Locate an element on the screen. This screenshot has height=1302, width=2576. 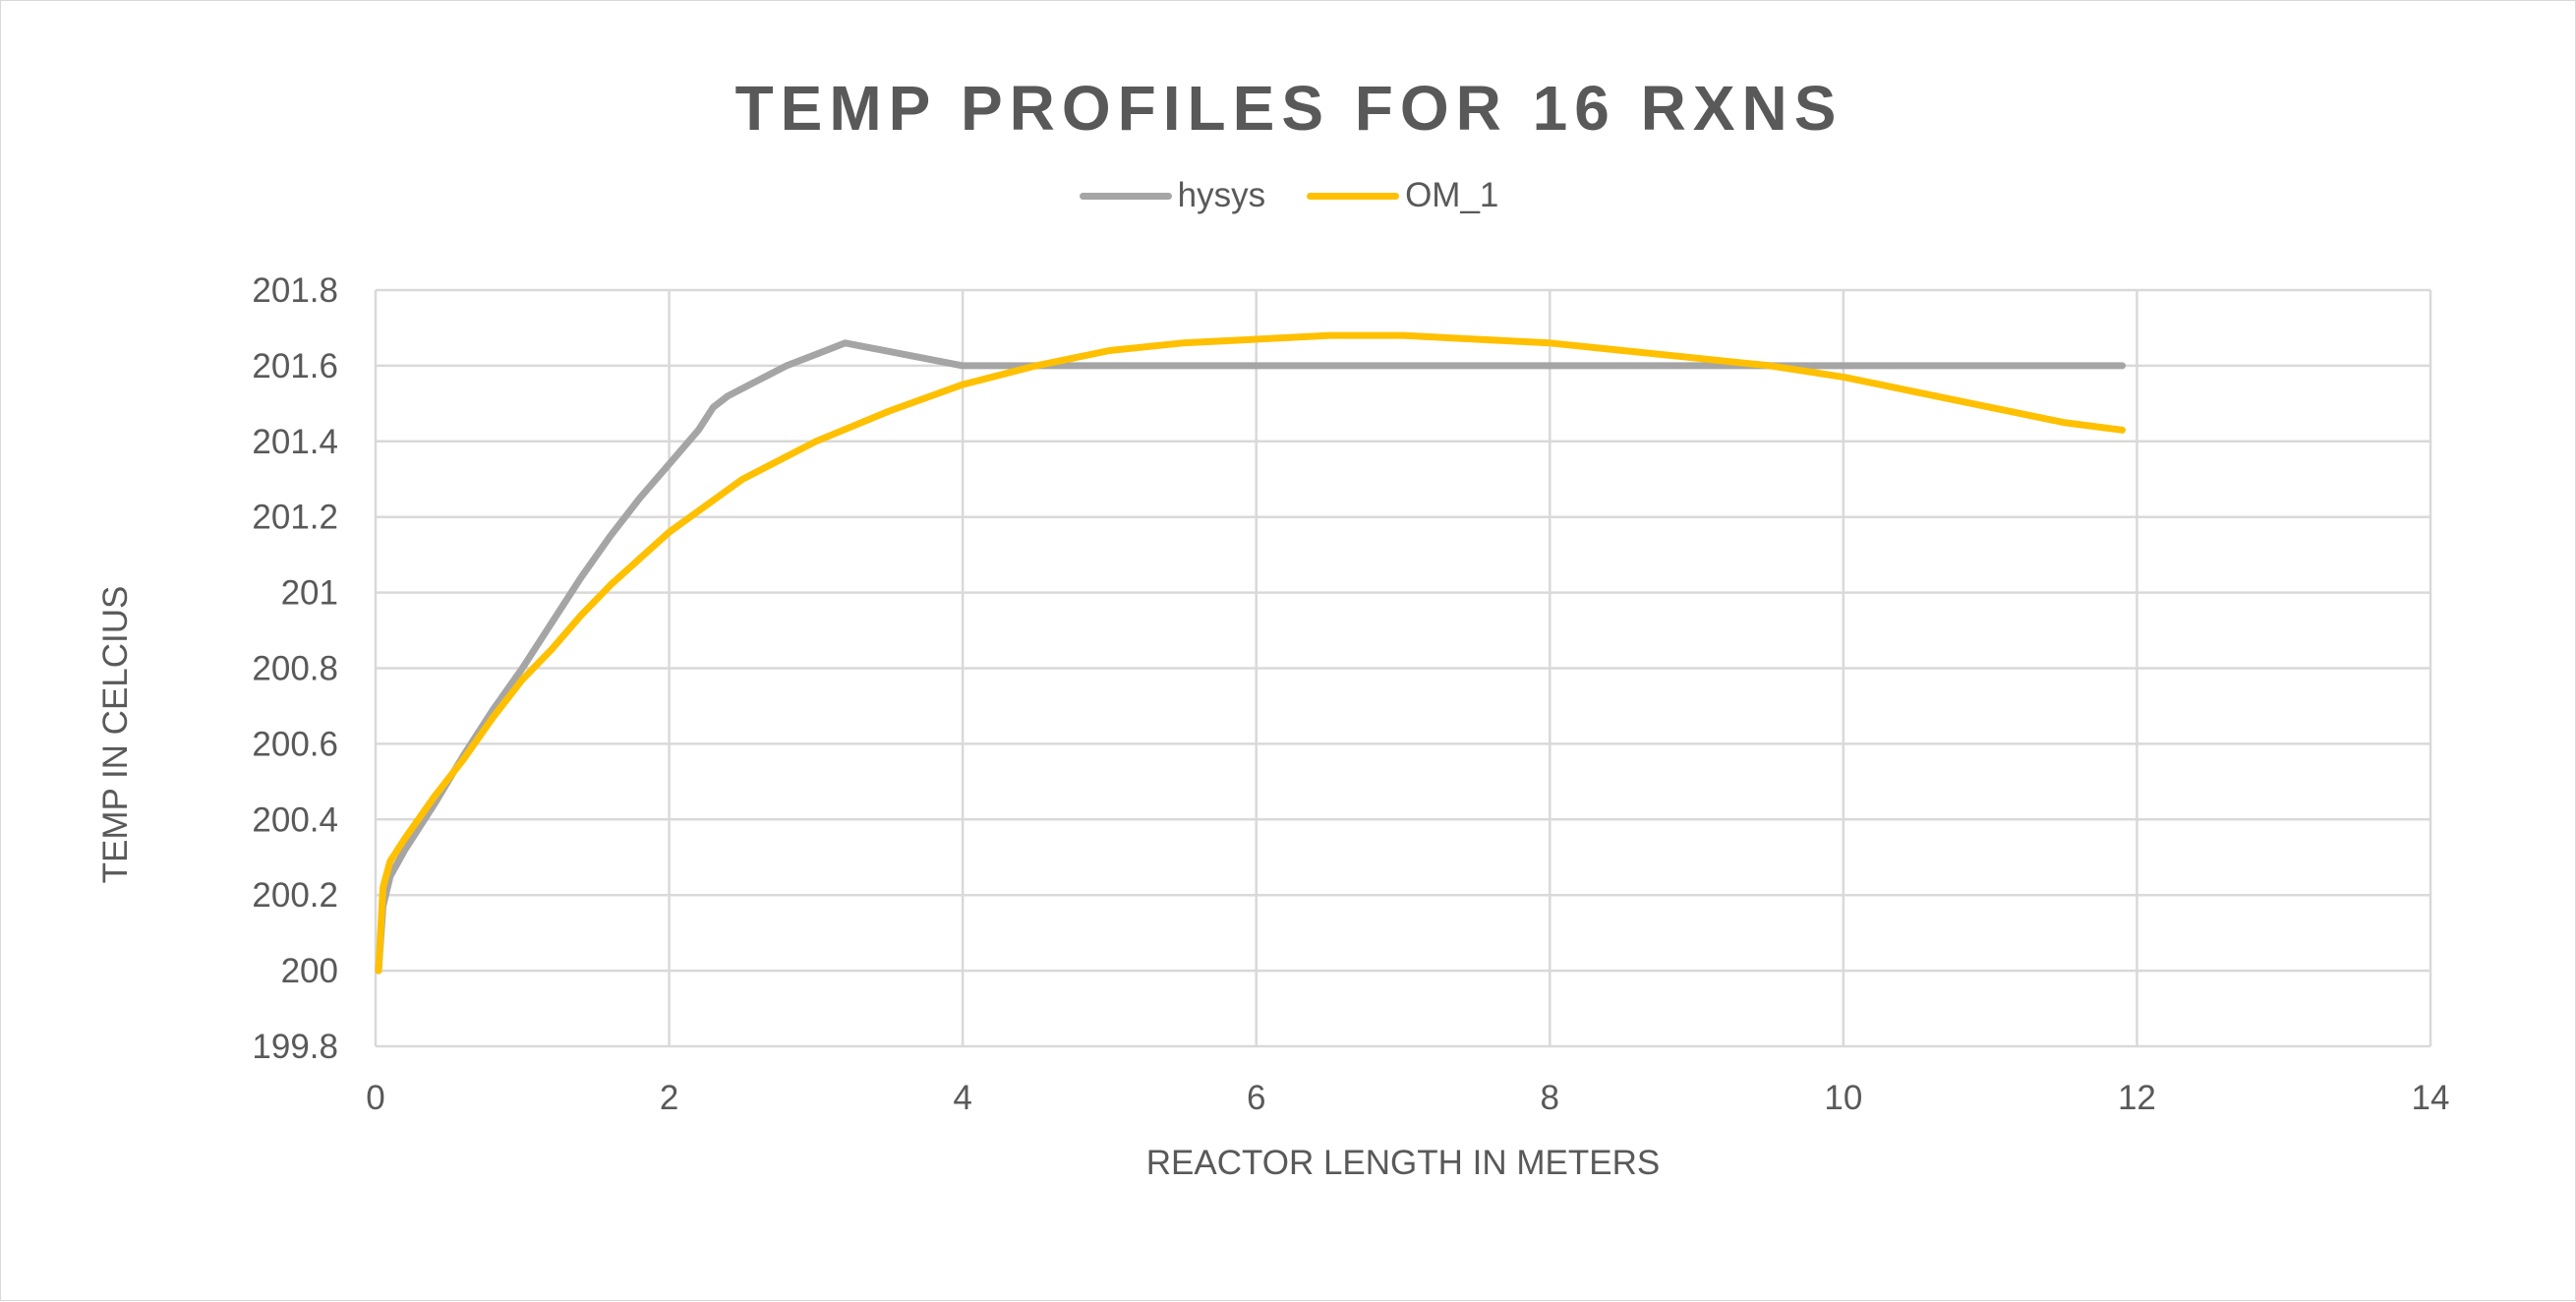
x-axis-title: REACTOR LENGTH IN METERS is located at coordinates (1403, 1163).